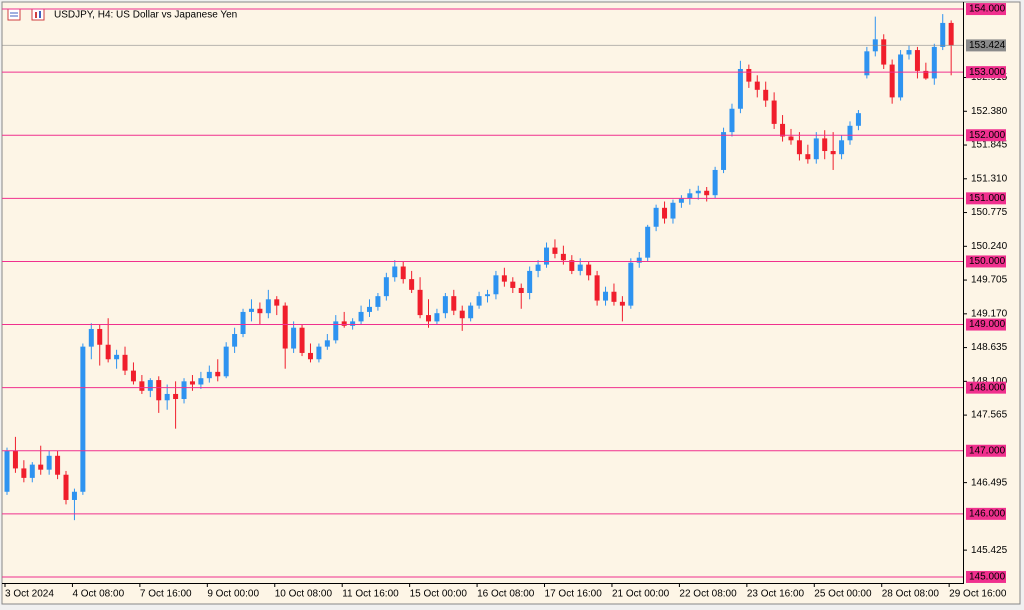 Image resolution: width=1024 pixels, height=610 pixels. I want to click on level-label: 148.000, so click(987, 387).